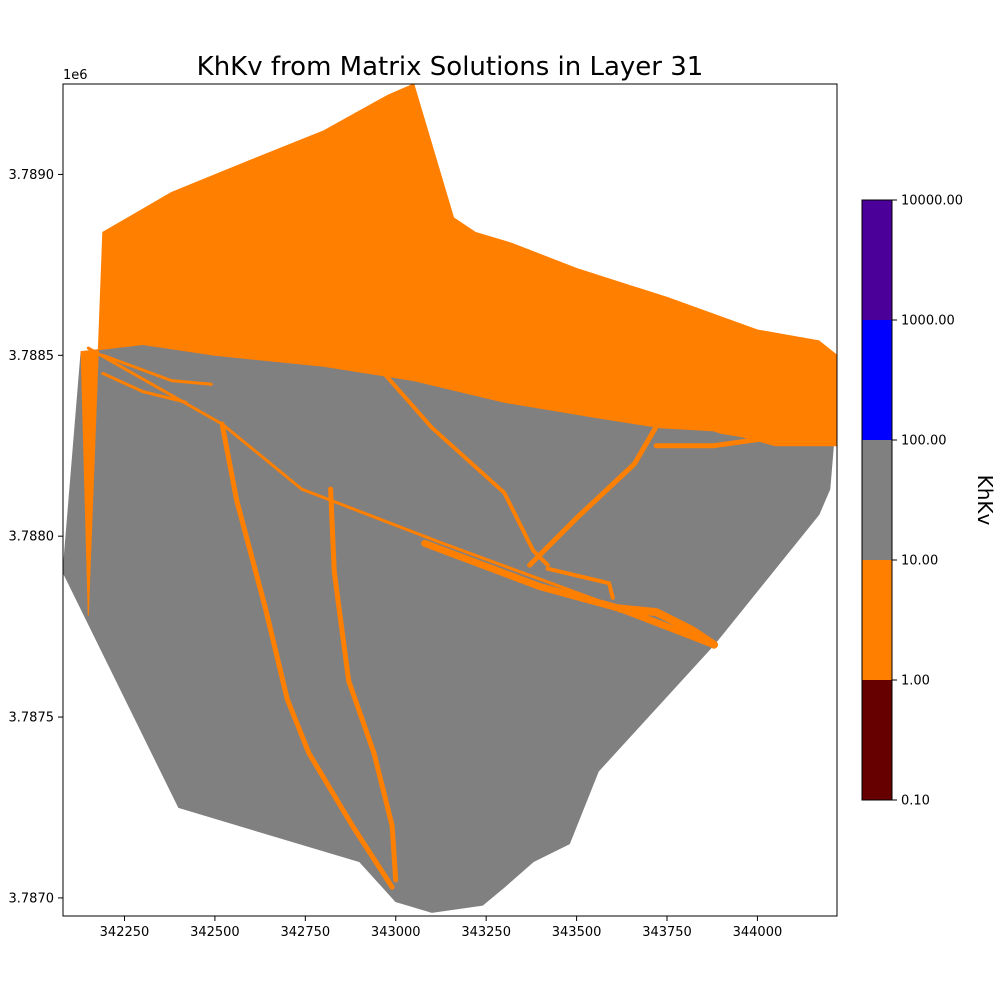  What do you see at coordinates (32, 898) in the screenshot?
I see `y-tick-label: 3.7870` at bounding box center [32, 898].